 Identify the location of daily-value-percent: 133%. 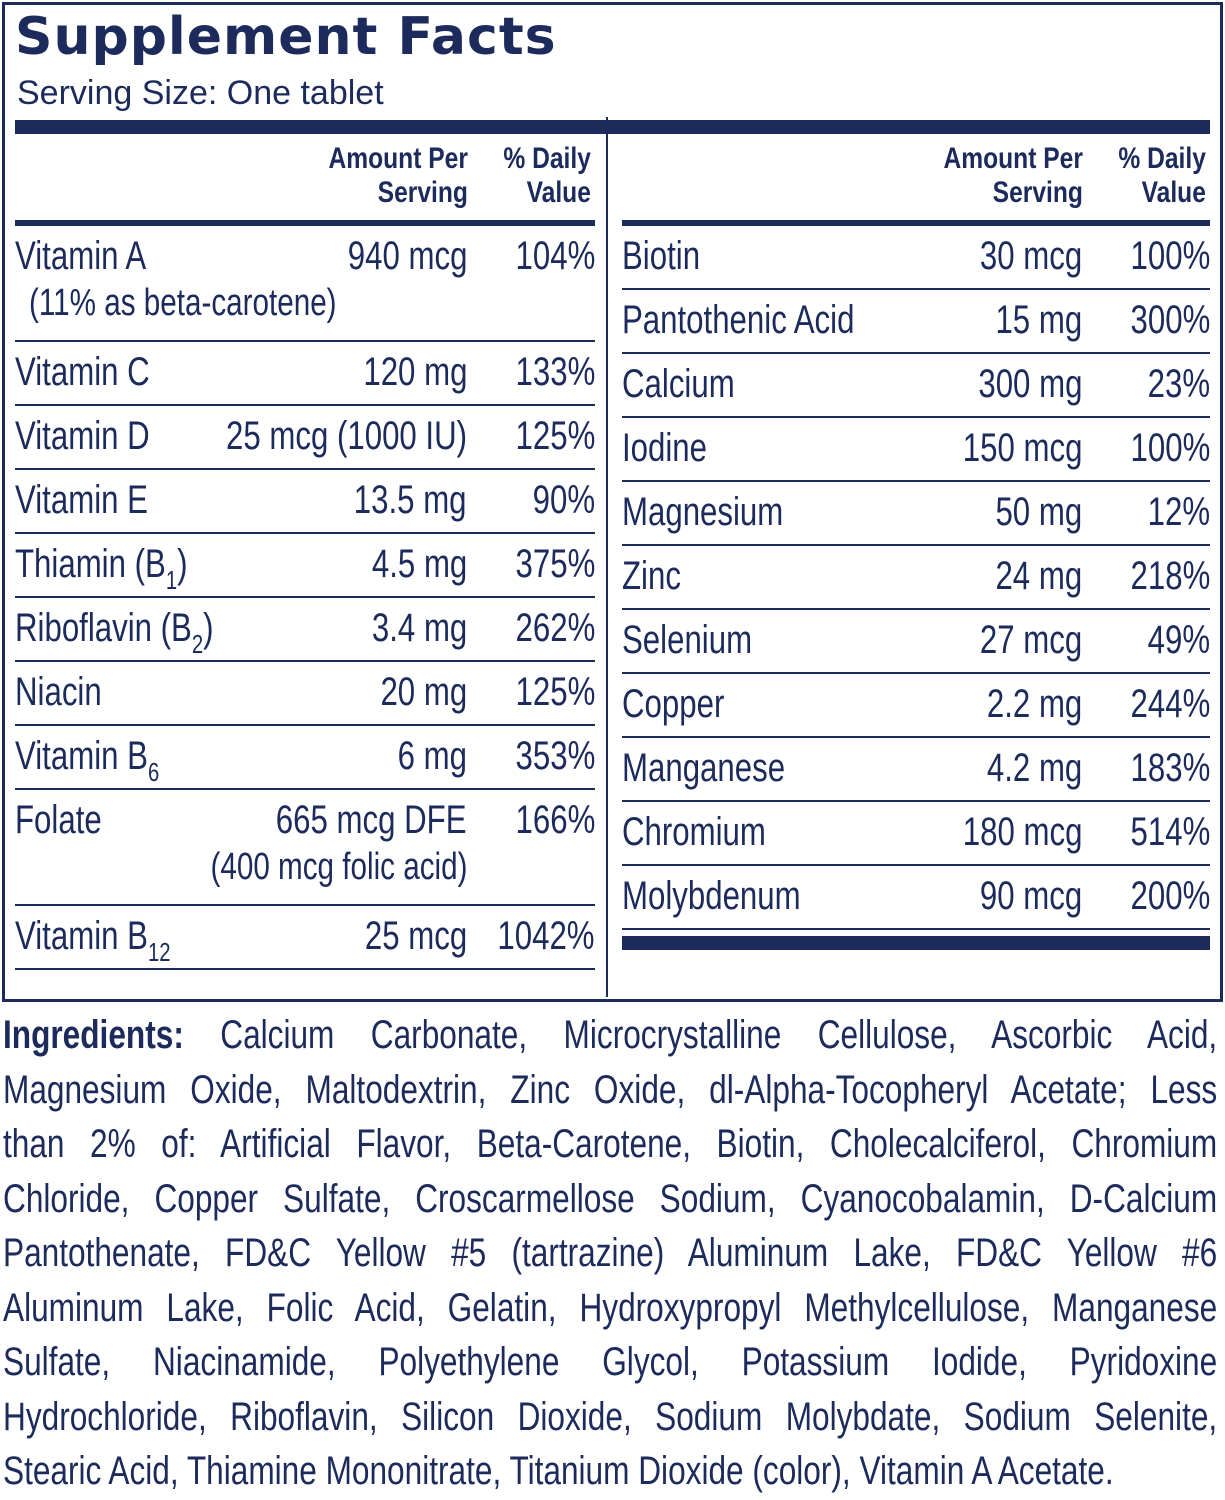
(555, 372).